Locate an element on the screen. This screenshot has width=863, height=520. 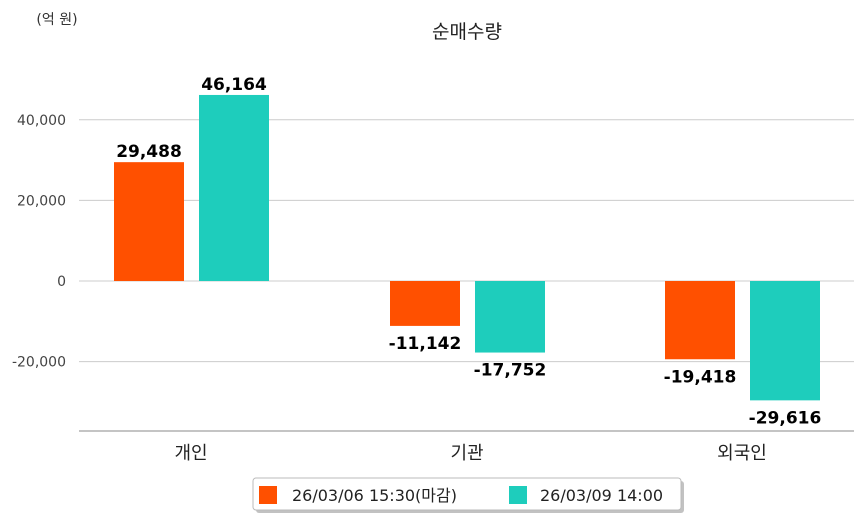
chart-title: 순매수량 is located at coordinates (467, 32).